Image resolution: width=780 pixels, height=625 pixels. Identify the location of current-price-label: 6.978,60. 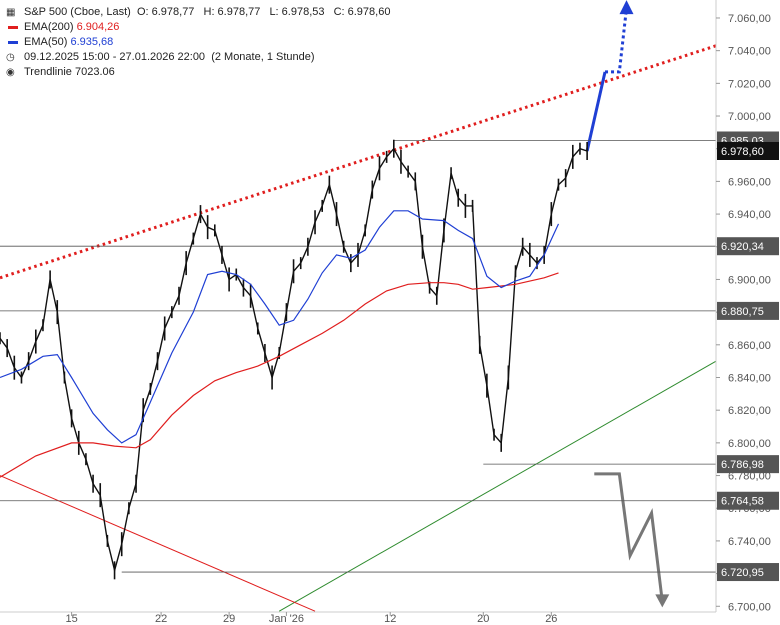
(742, 152).